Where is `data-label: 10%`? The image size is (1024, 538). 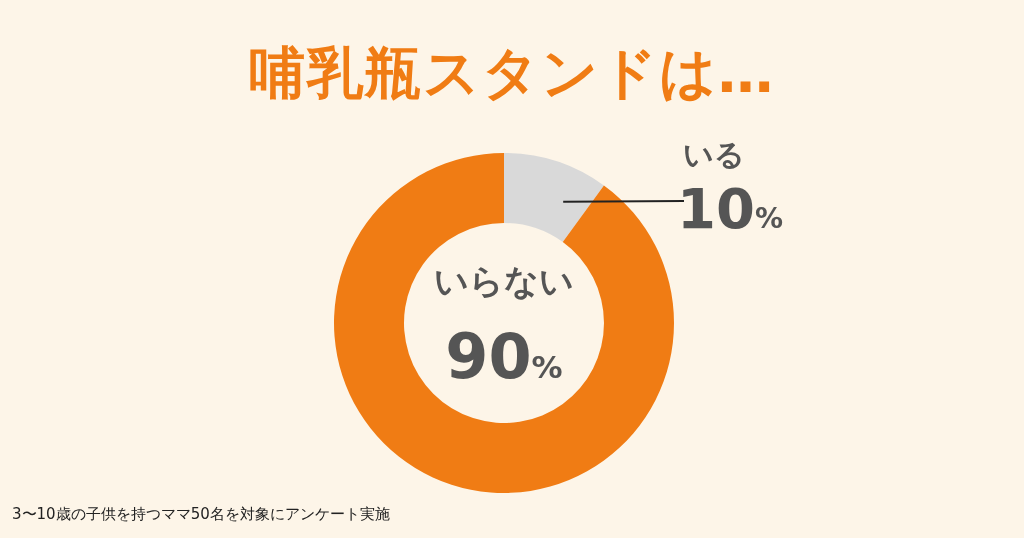 data-label: 10% is located at coordinates (730, 208).